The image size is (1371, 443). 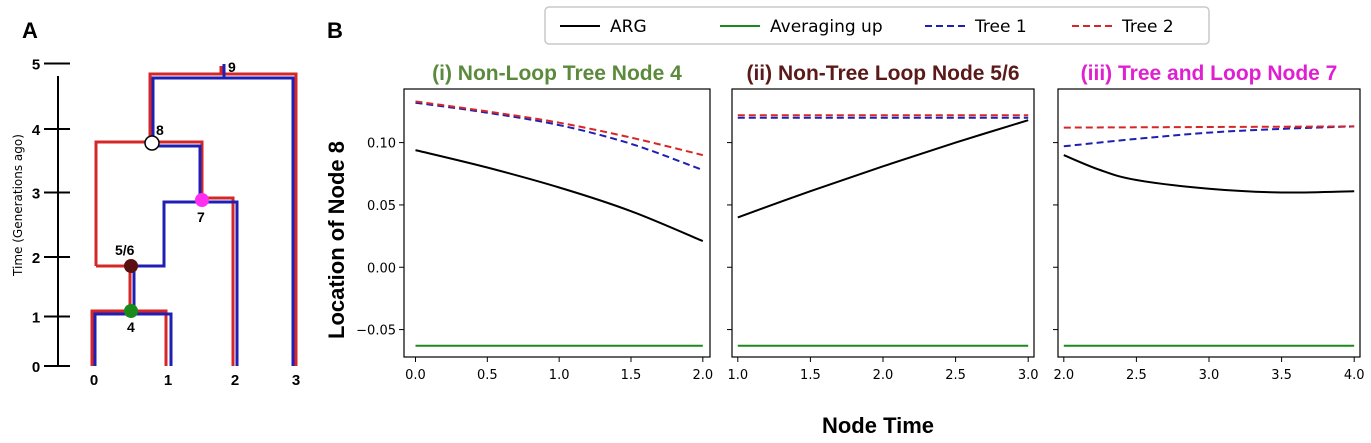 What do you see at coordinates (1281, 375) in the screenshot?
I see `xtick-label: 3.5` at bounding box center [1281, 375].